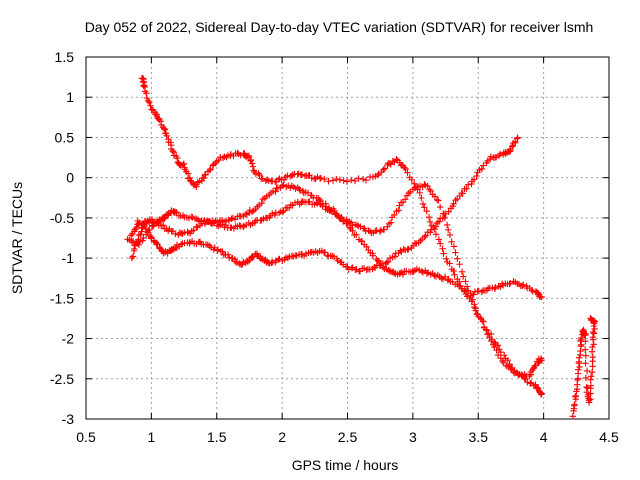 This screenshot has width=640, height=480. Describe the element at coordinates (70, 178) in the screenshot. I see `y-tick-label: 0` at that location.